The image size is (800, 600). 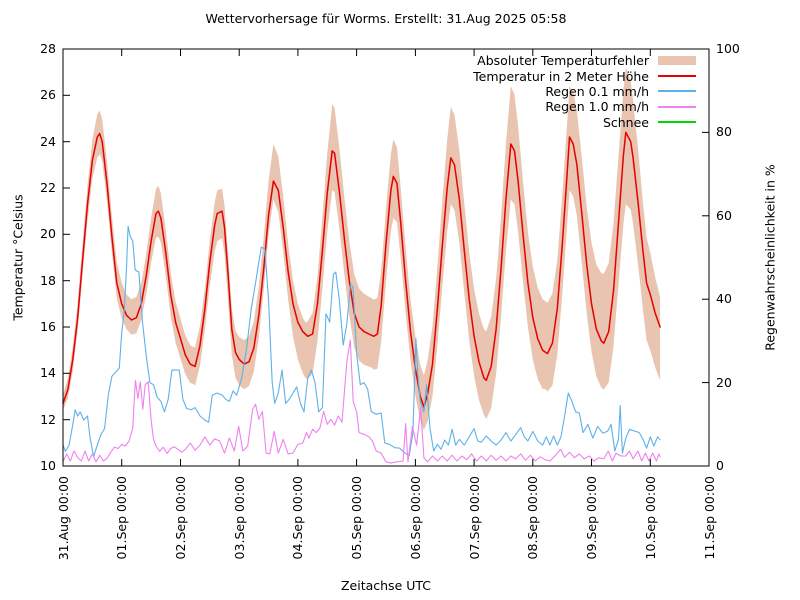 I want to click on y-tick-label-left: 14, so click(x=48, y=373).